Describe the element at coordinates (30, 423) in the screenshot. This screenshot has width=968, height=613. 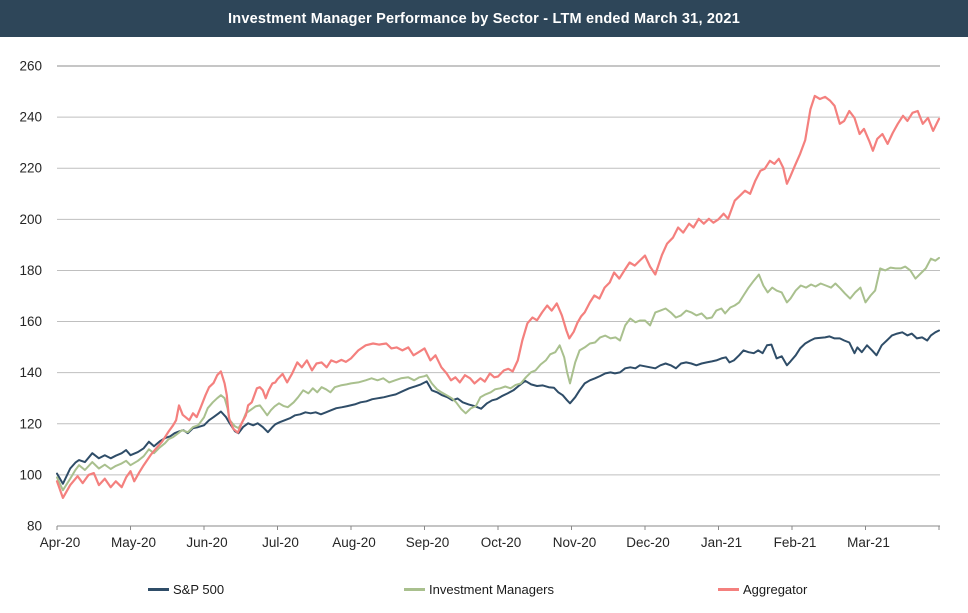
I see `y-tick-label-120: 120` at that location.